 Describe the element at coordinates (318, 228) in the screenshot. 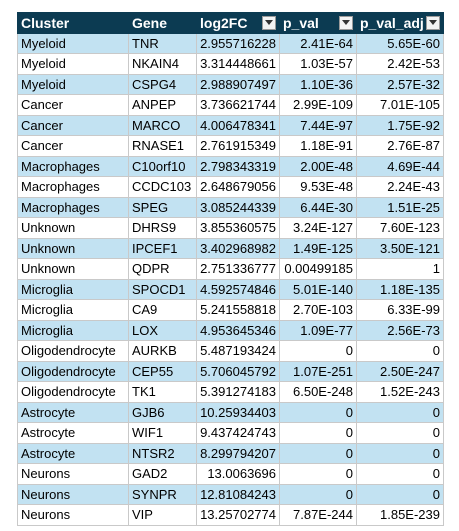

I see `cell-p-val: 3.24E-127` at that location.